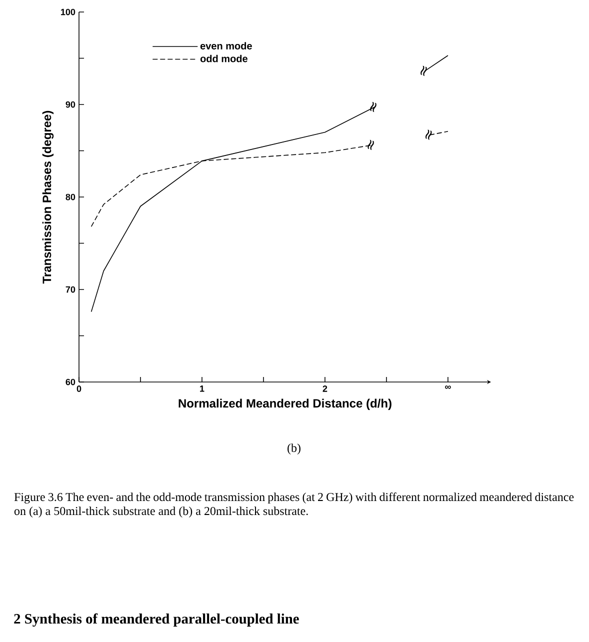  What do you see at coordinates (224, 58) in the screenshot?
I see `legend-label: odd mode` at bounding box center [224, 58].